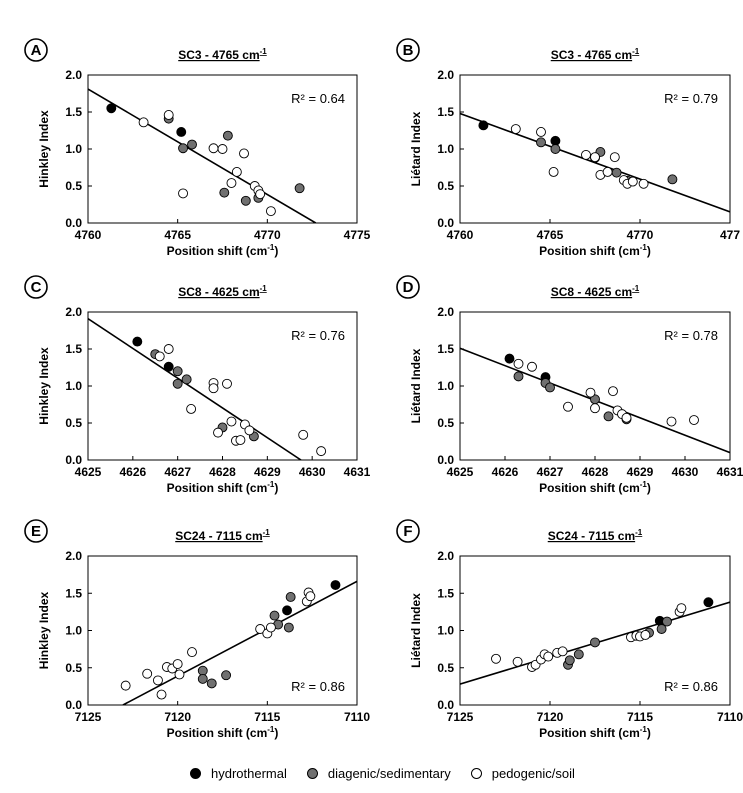  Describe the element at coordinates (312, 773) in the screenshot. I see `legend-swatch-diagenic` at that location.